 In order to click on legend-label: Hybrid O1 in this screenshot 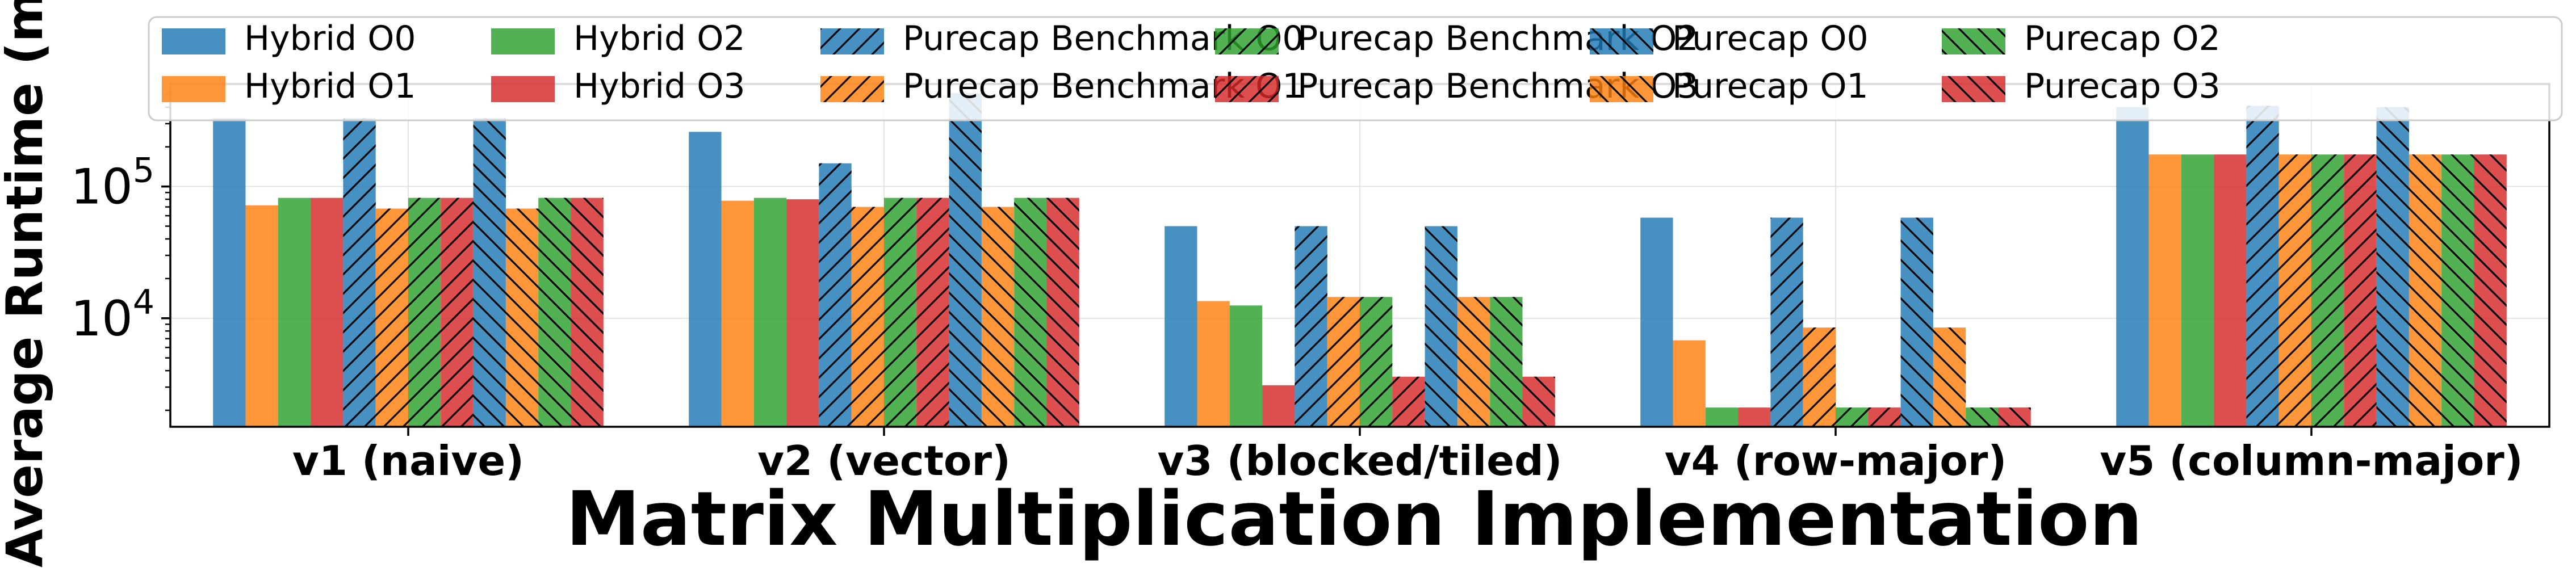, I will do `click(330, 86)`.